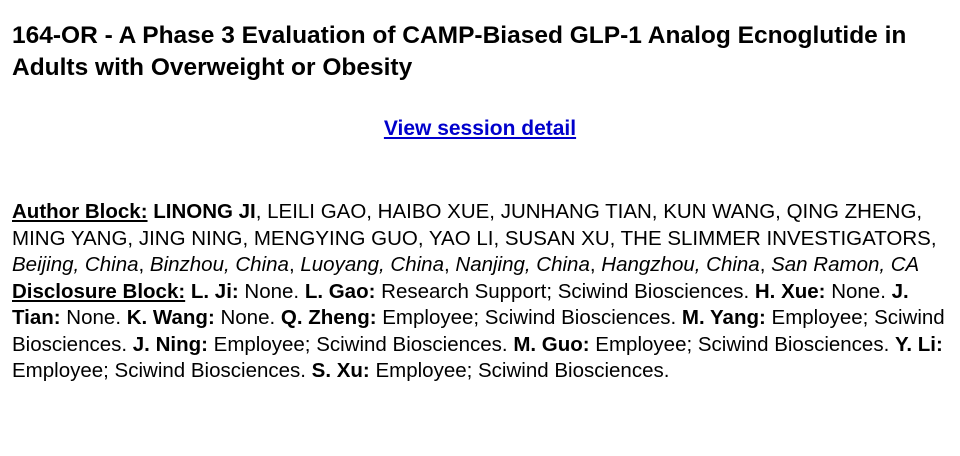 The width and height of the screenshot is (960, 456). I want to click on disclosure-name: H. Xue:, so click(790, 291).